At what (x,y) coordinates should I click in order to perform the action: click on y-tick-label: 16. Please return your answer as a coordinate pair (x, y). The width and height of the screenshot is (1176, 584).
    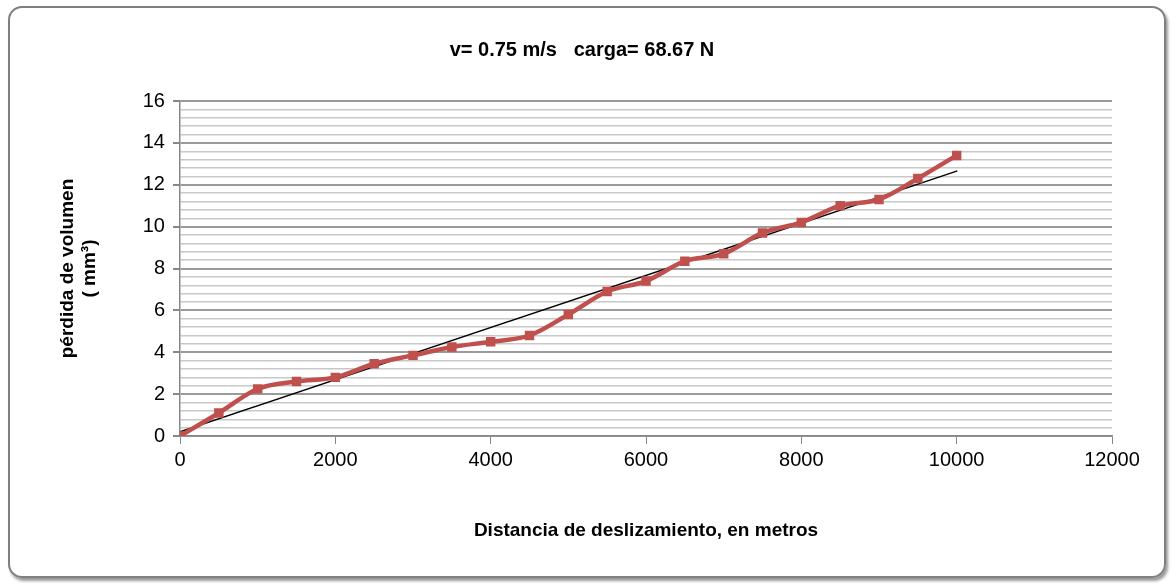
    Looking at the image, I should click on (153, 99).